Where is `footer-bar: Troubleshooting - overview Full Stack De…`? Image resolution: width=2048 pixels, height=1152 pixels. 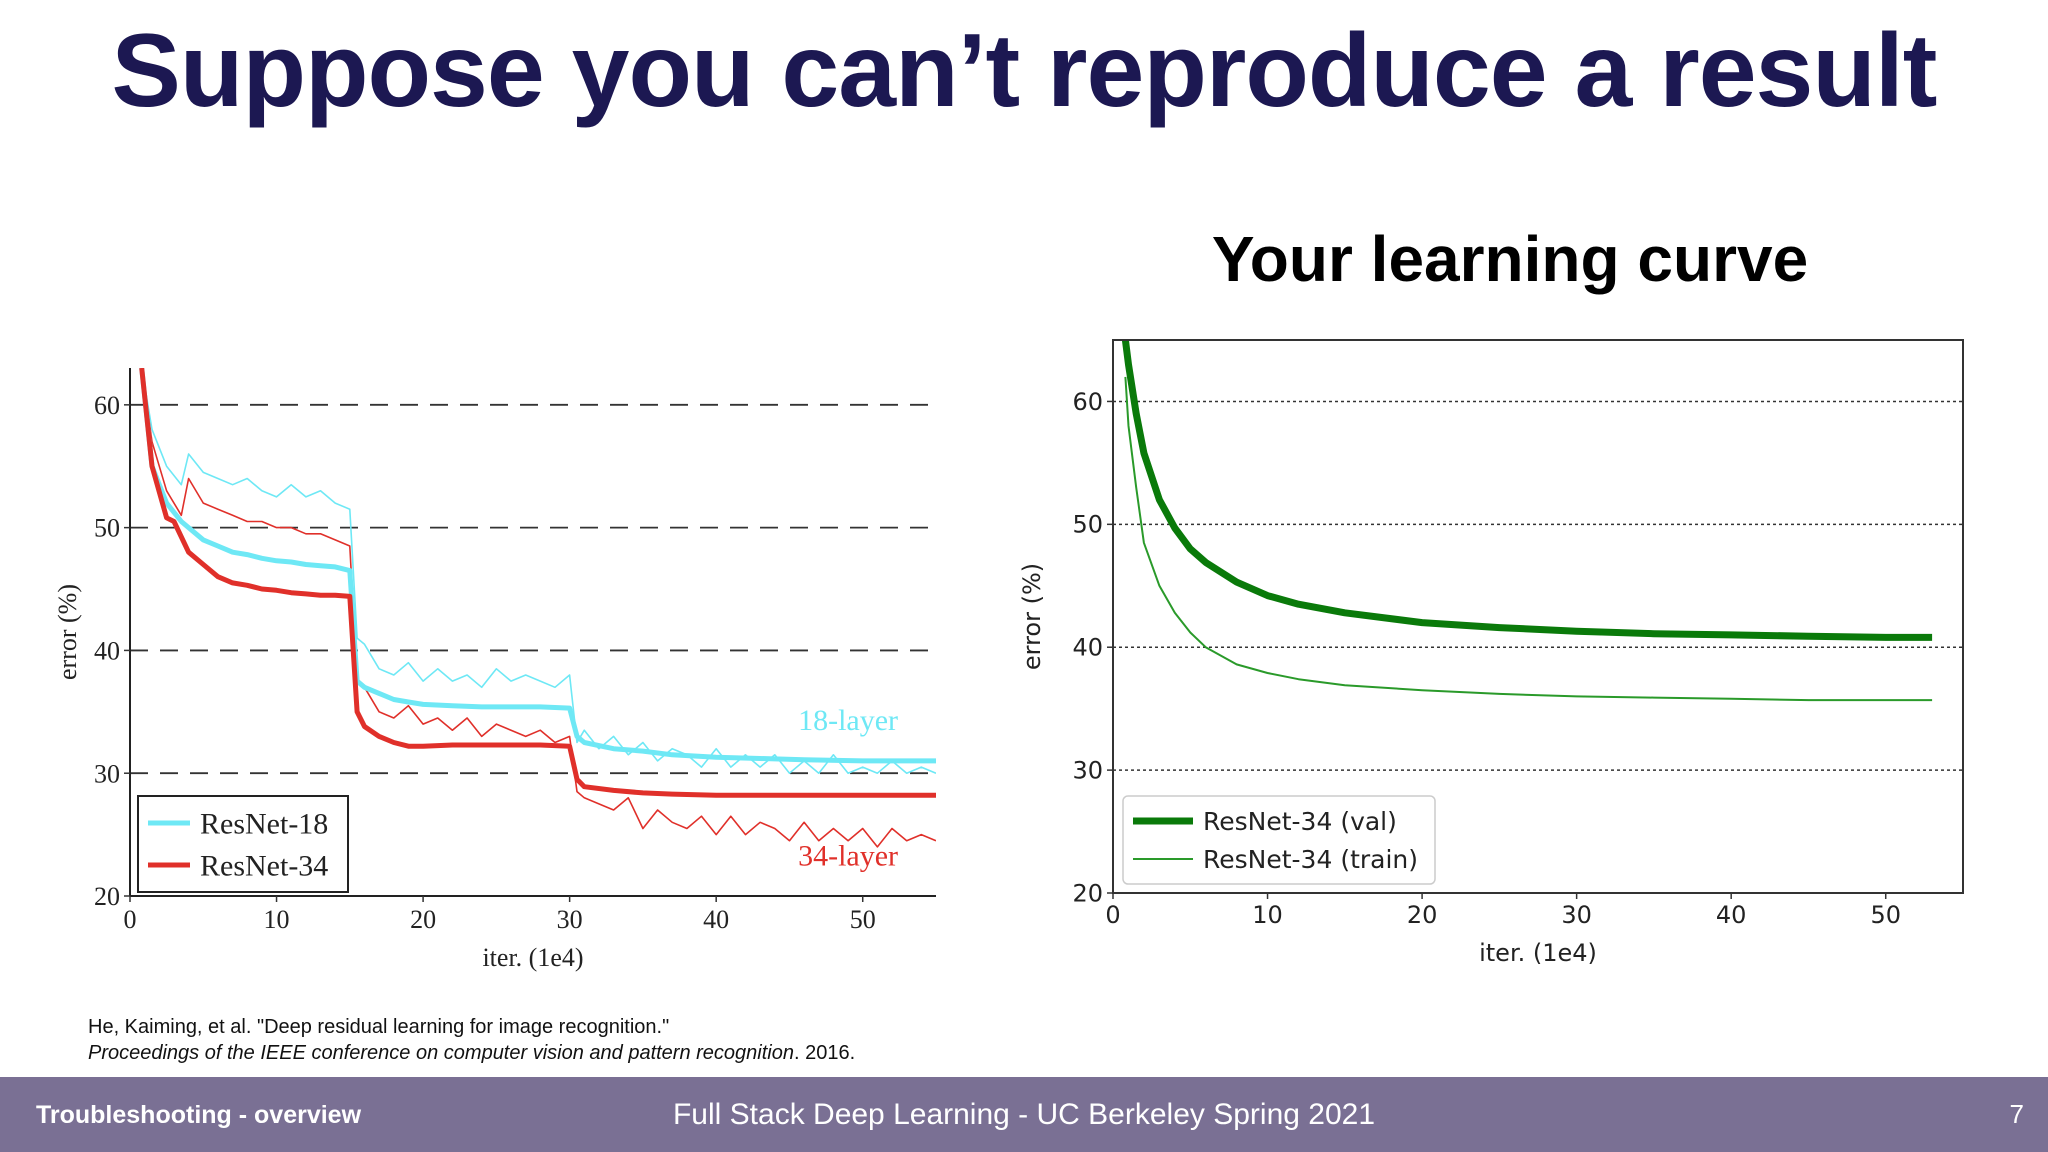
footer-bar: Troubleshooting - overview Full Stack De… is located at coordinates (1024, 1114).